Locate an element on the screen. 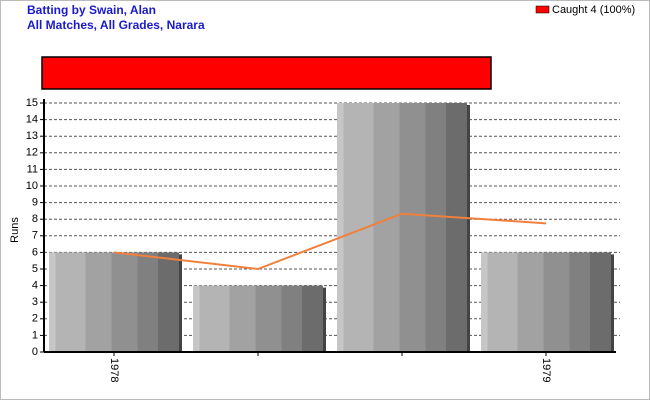 Image resolution: width=650 pixels, height=400 pixels. chart-subtitle: All Matches, All Grades, Narara is located at coordinates (116, 25).